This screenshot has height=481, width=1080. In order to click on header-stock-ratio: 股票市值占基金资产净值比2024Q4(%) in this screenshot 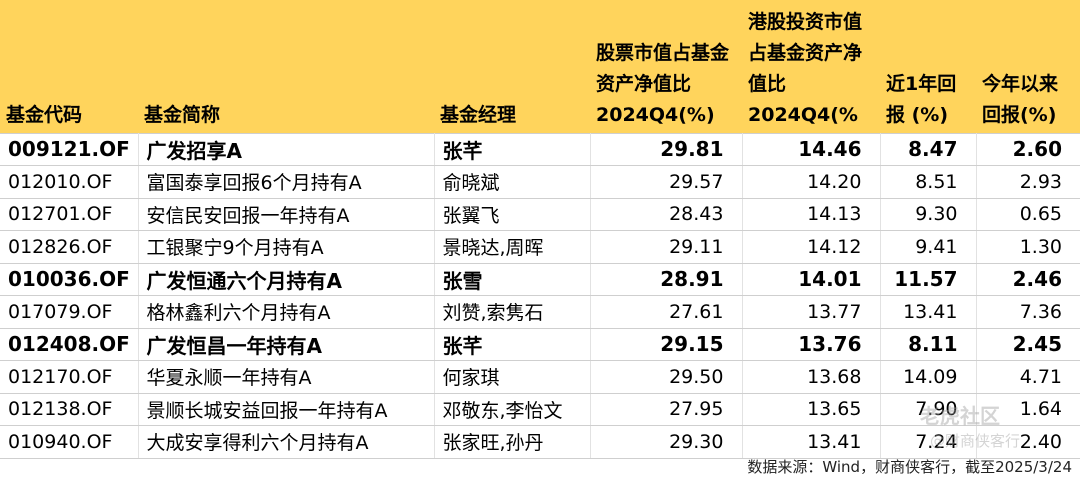, I will do `click(666, 66)`.